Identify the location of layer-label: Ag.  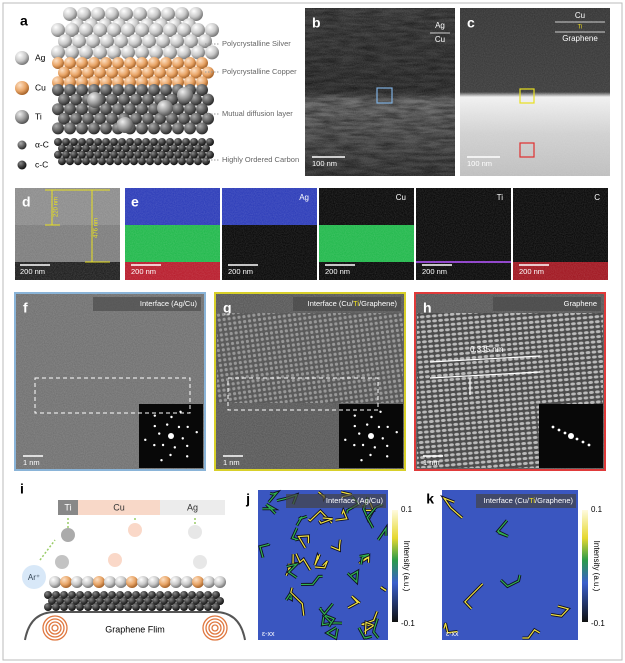
(440, 25).